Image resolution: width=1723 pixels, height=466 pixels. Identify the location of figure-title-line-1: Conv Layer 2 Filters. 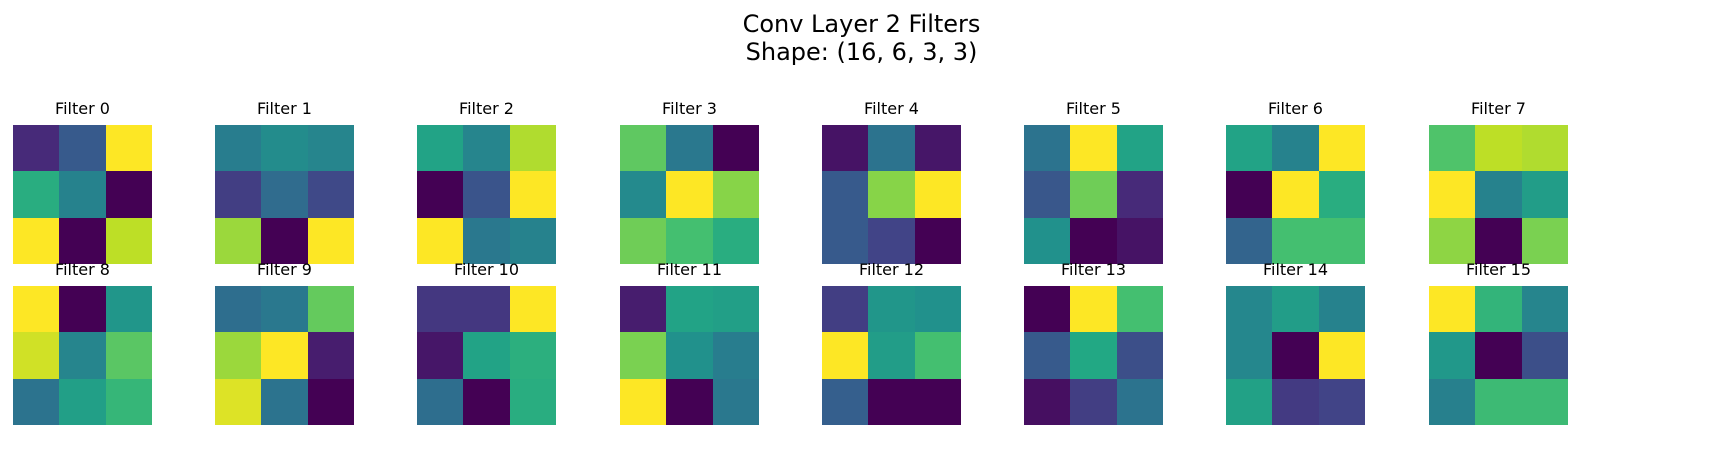
(861, 24).